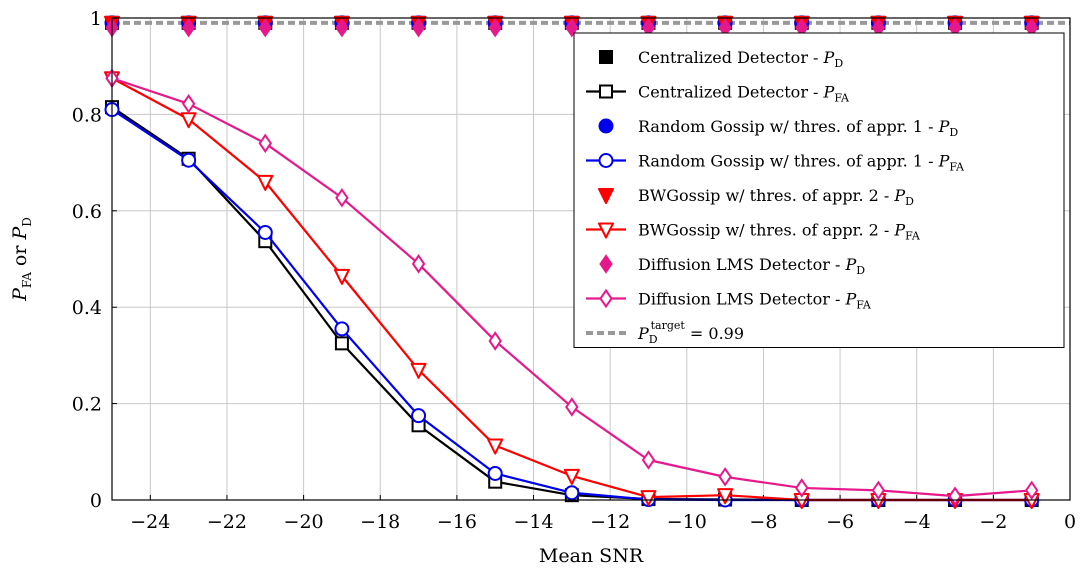 The height and width of the screenshot is (573, 1082). What do you see at coordinates (801, 163) in the screenshot?
I see `legend-label: Random Gossip w/ thres. of appr. 1 - PFA` at bounding box center [801, 163].